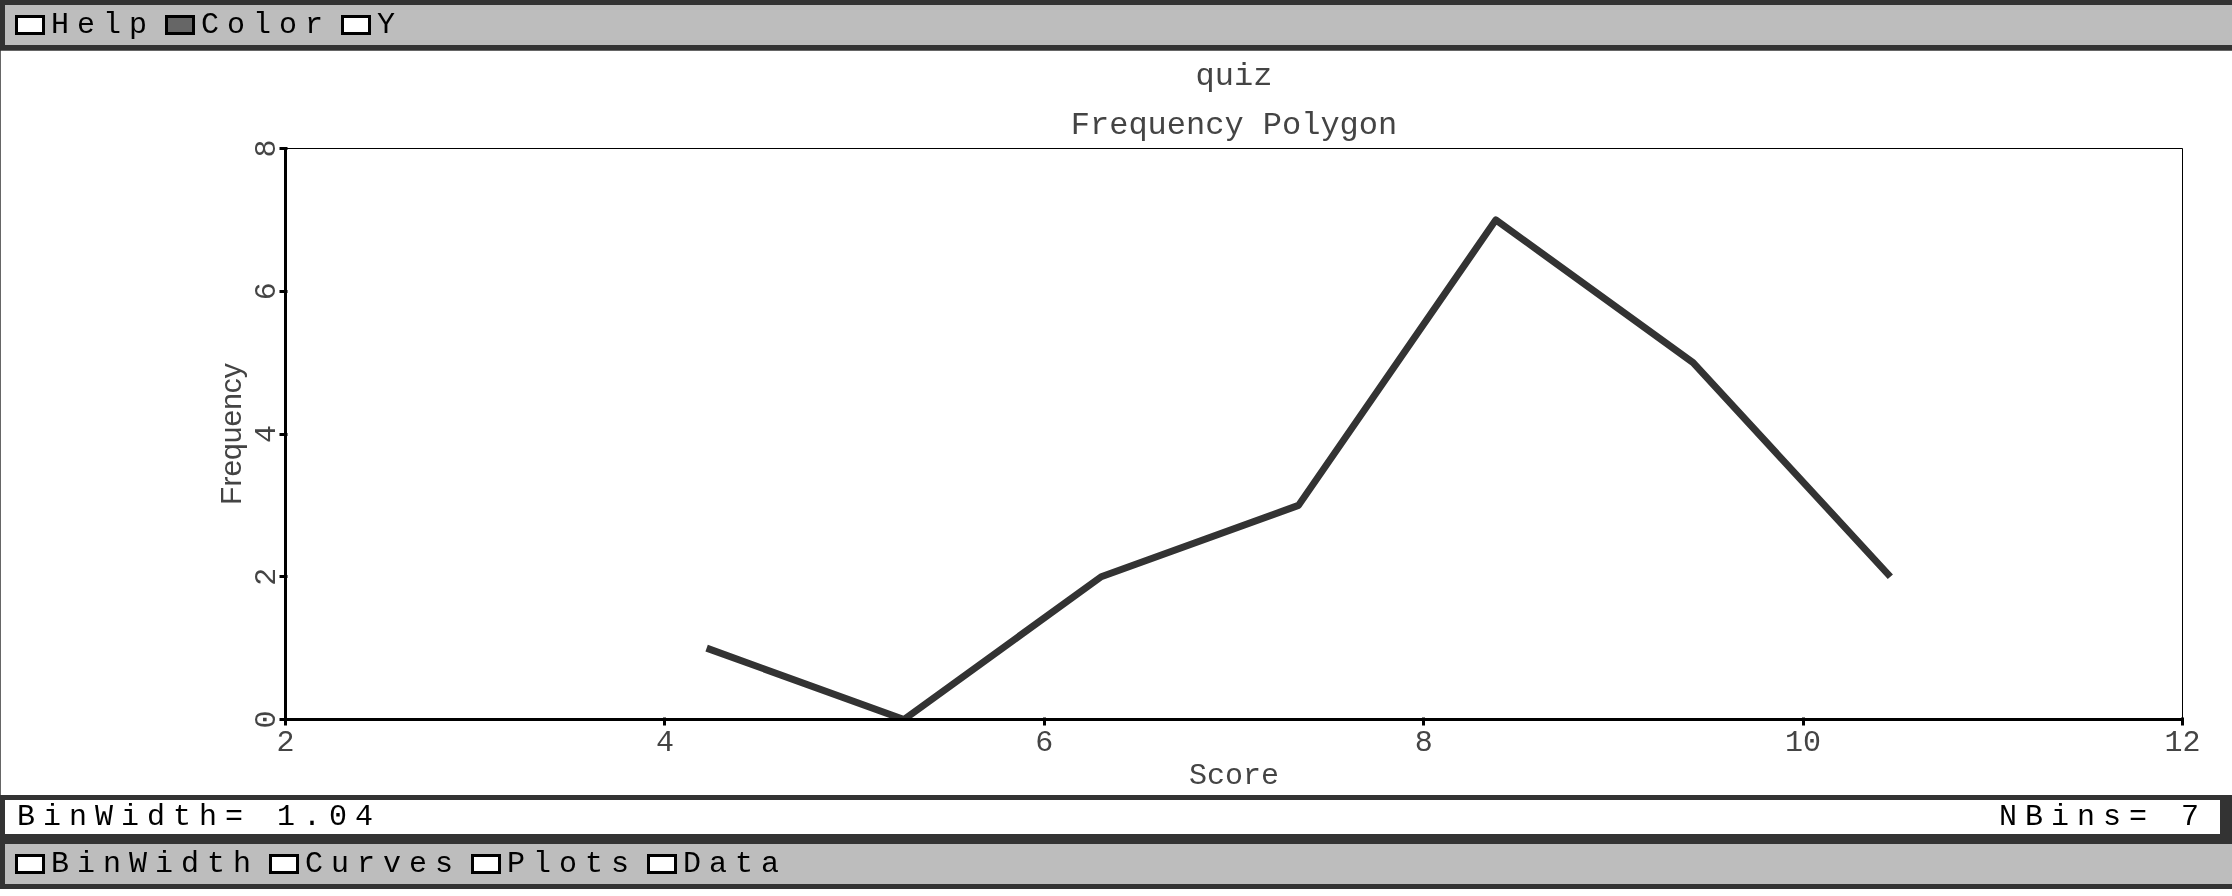 The height and width of the screenshot is (896, 2232). Describe the element at coordinates (1423, 742) in the screenshot. I see `x-tick-label: 8` at that location.